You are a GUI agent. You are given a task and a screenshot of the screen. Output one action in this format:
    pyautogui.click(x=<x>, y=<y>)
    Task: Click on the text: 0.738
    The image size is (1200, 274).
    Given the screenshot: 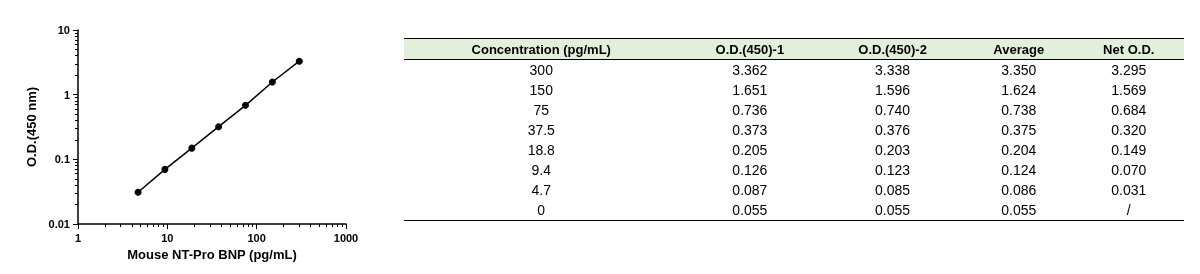 What is the action you would take?
    pyautogui.click(x=1019, y=110)
    